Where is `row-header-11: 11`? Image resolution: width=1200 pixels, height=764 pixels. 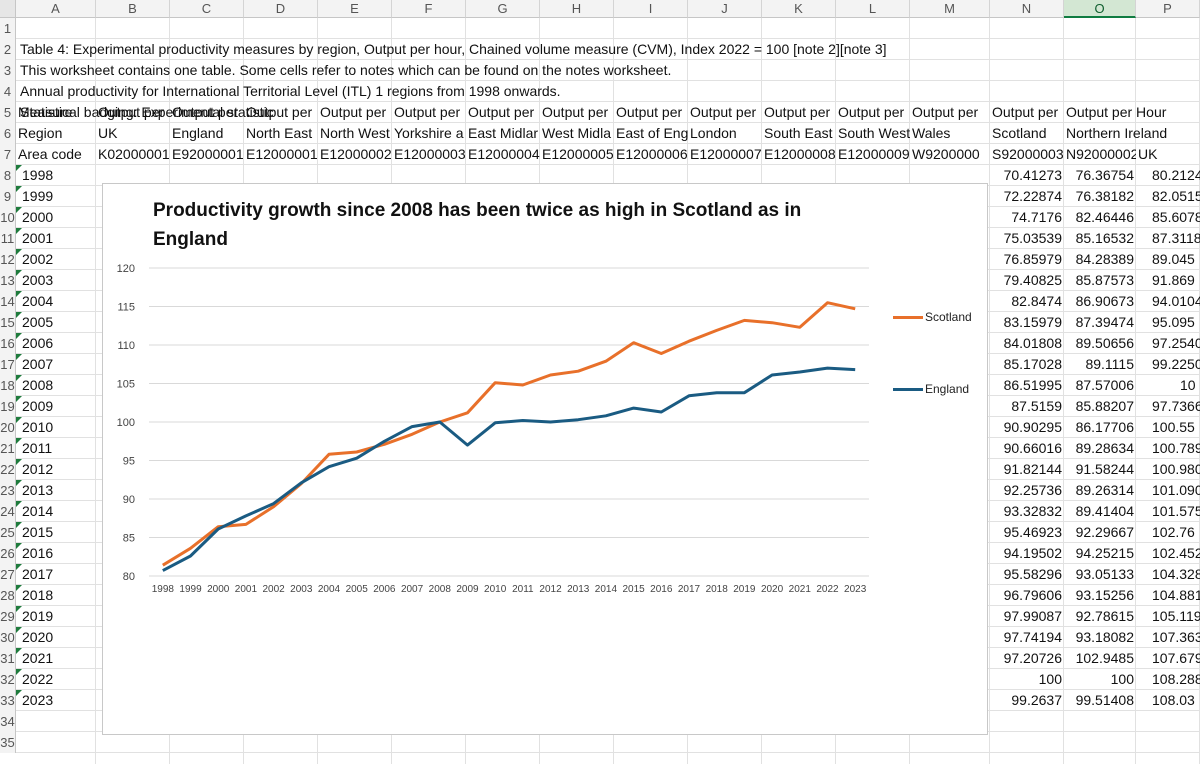 row-header-11: 11 is located at coordinates (8, 238).